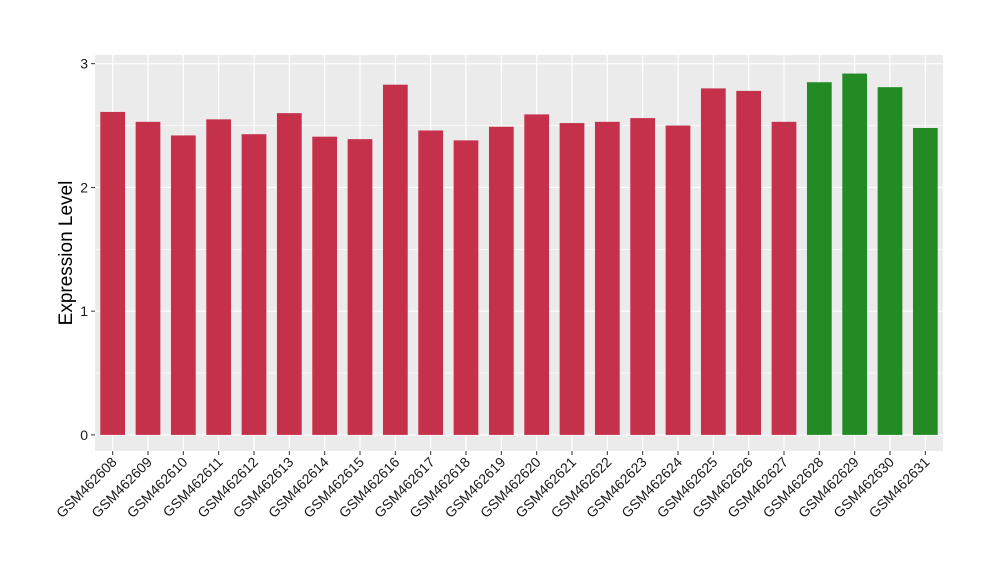  Describe the element at coordinates (289, 274) in the screenshot. I see `bar-GSM462613` at that location.